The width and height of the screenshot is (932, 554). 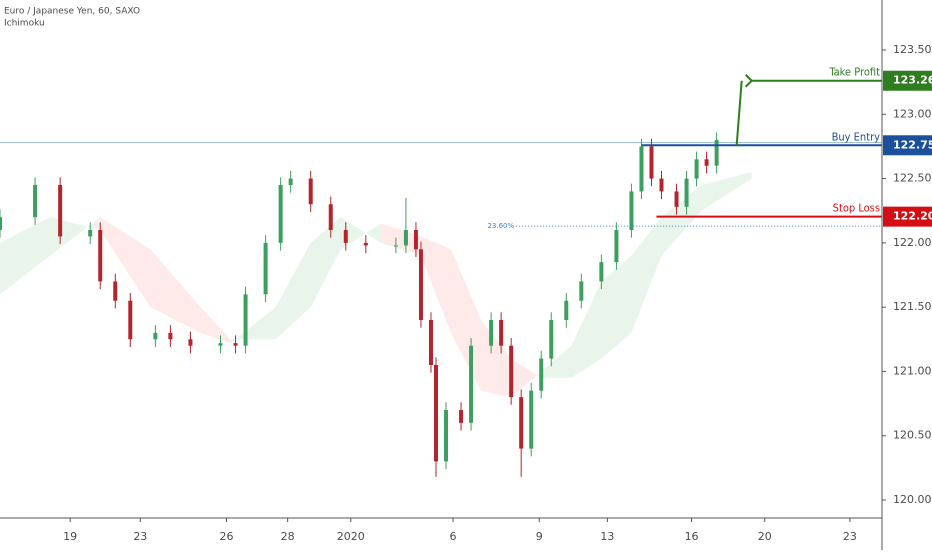 I want to click on price-tag-label: 122.204, so click(x=912, y=216).